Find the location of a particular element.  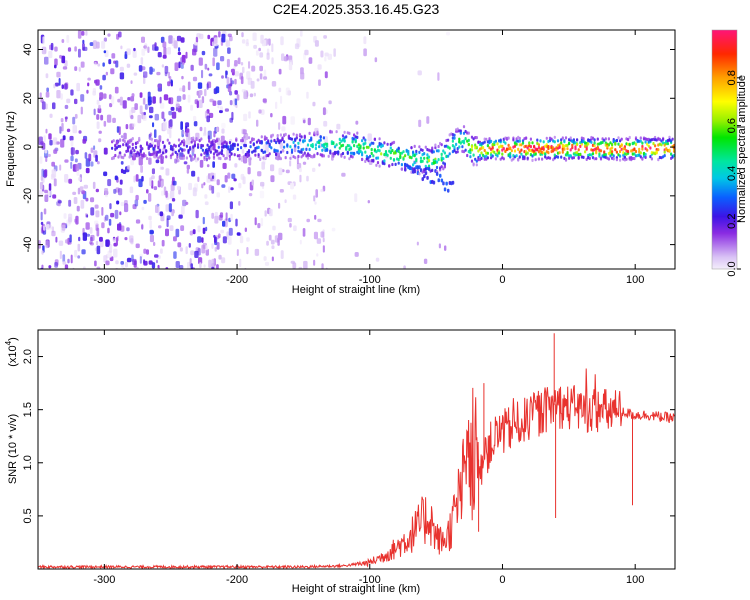

spectrogram-y-tick-label: 40 is located at coordinates (28, 49).